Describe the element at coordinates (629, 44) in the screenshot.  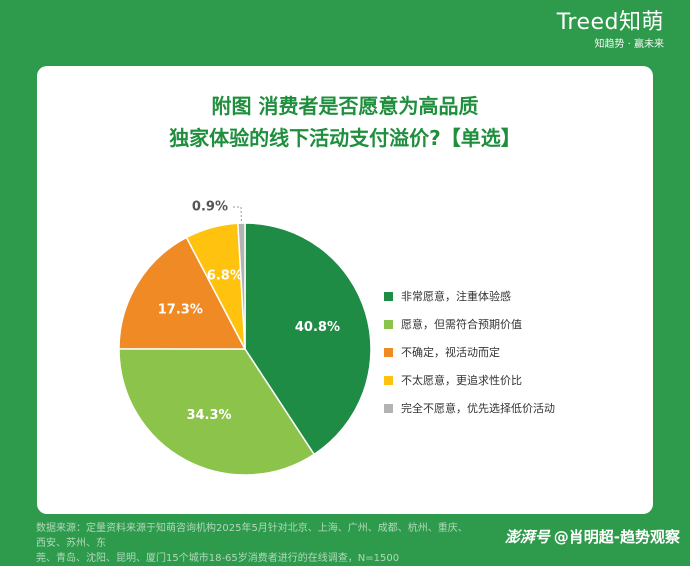
I see `brand-tagline: 知趋势 · 赢未来` at that location.